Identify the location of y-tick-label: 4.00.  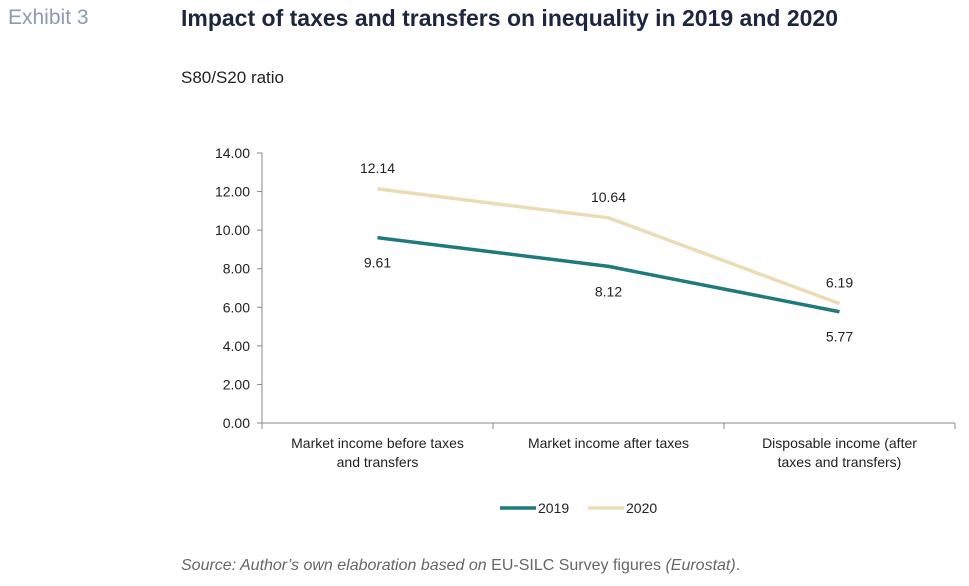
(236, 346).